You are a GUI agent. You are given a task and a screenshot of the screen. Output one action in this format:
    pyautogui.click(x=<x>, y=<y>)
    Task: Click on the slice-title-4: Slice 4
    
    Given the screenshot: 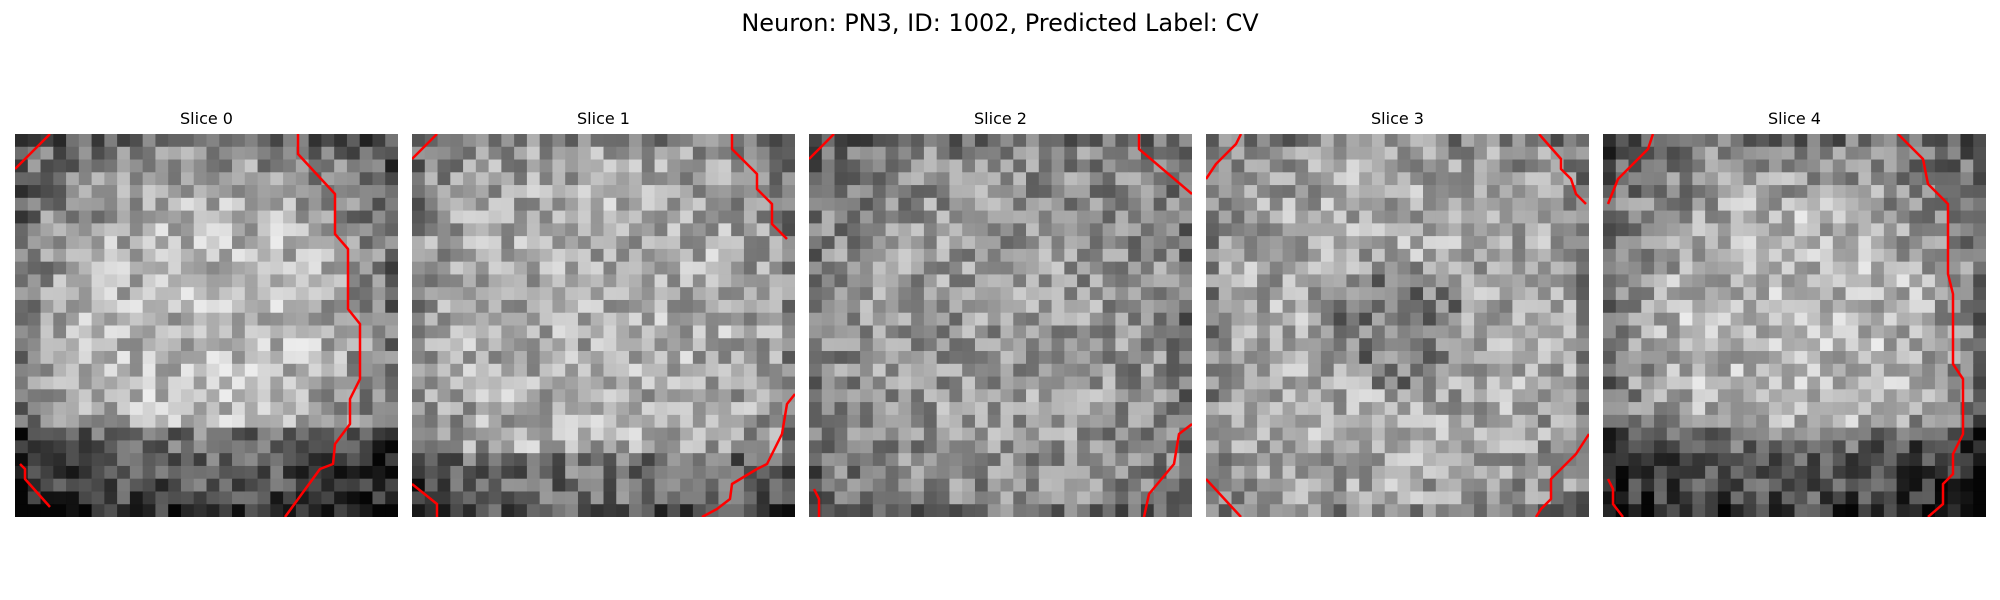 What is the action you would take?
    pyautogui.click(x=1794, y=118)
    